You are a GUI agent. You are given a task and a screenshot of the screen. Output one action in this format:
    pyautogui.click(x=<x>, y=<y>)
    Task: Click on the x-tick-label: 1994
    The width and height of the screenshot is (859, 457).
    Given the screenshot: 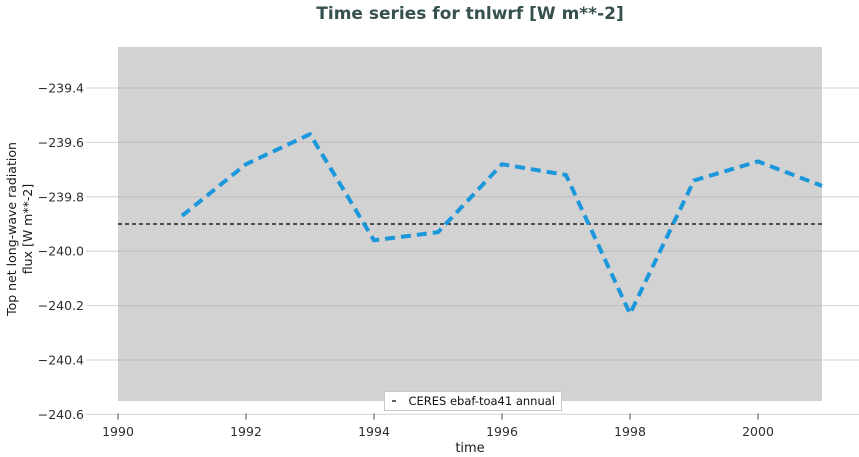 What is the action you would take?
    pyautogui.click(x=374, y=431)
    